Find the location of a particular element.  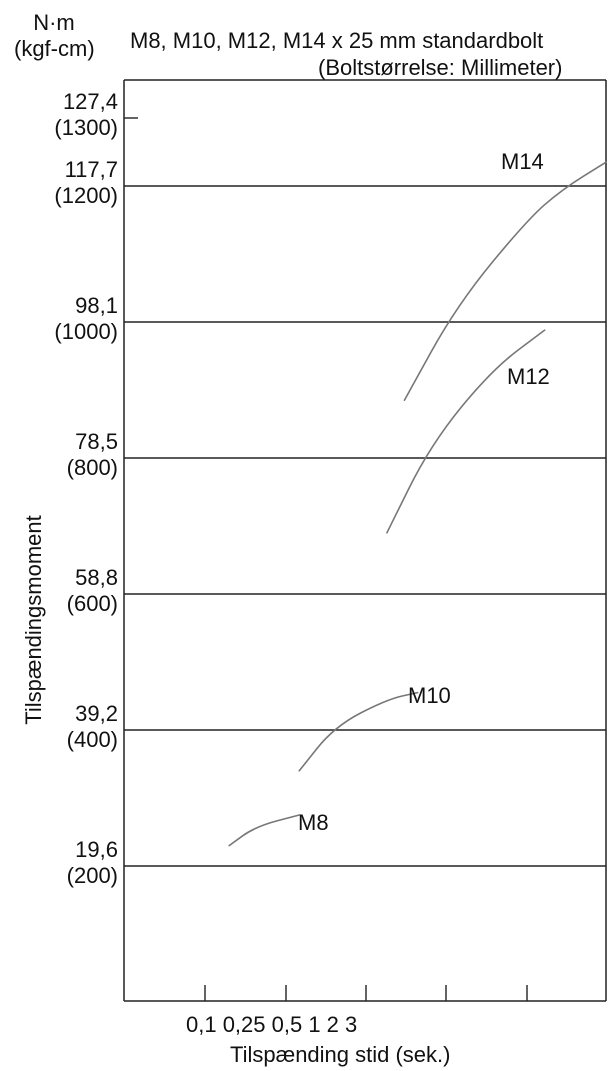

chart-title: M8, M10, M12, M14 x 25 mm standardbolt is located at coordinates (337, 40).